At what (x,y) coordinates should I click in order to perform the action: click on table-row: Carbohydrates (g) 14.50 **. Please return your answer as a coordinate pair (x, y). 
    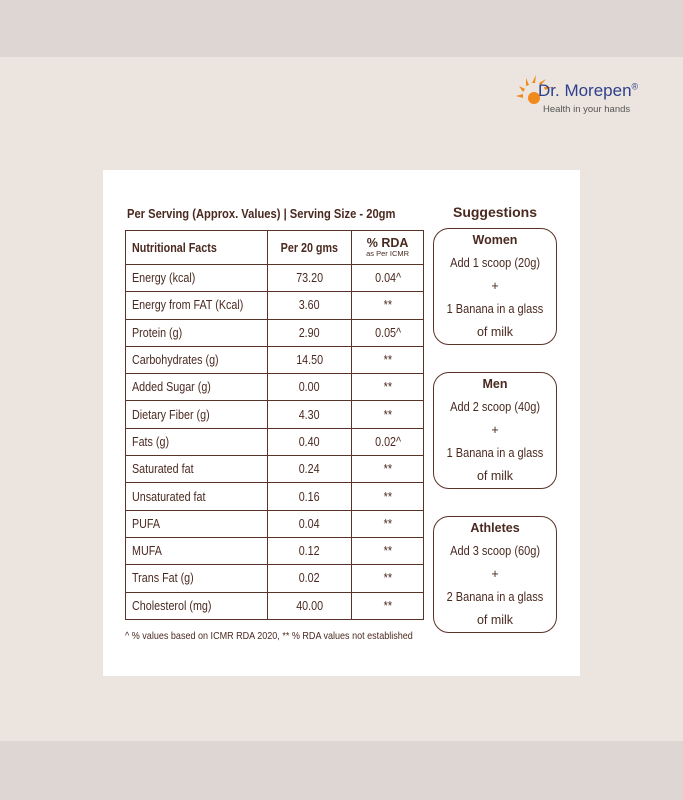
    Looking at the image, I should click on (274, 360).